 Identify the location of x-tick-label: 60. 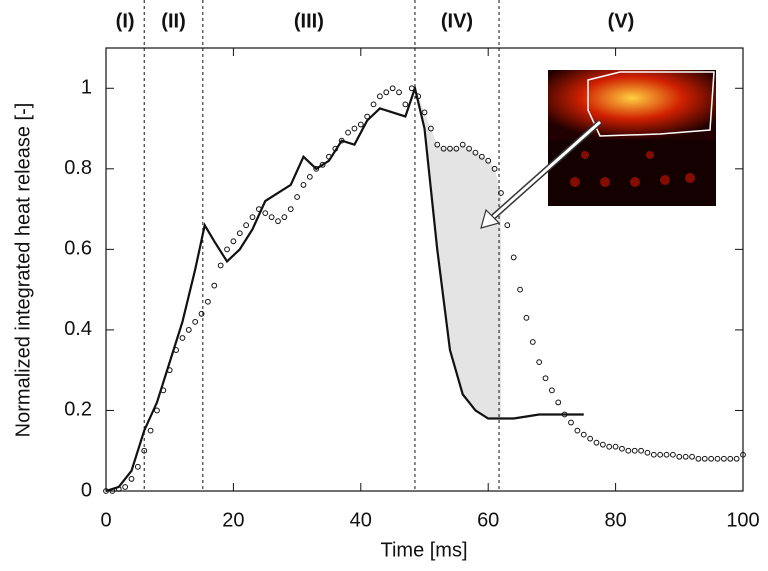
(488, 520).